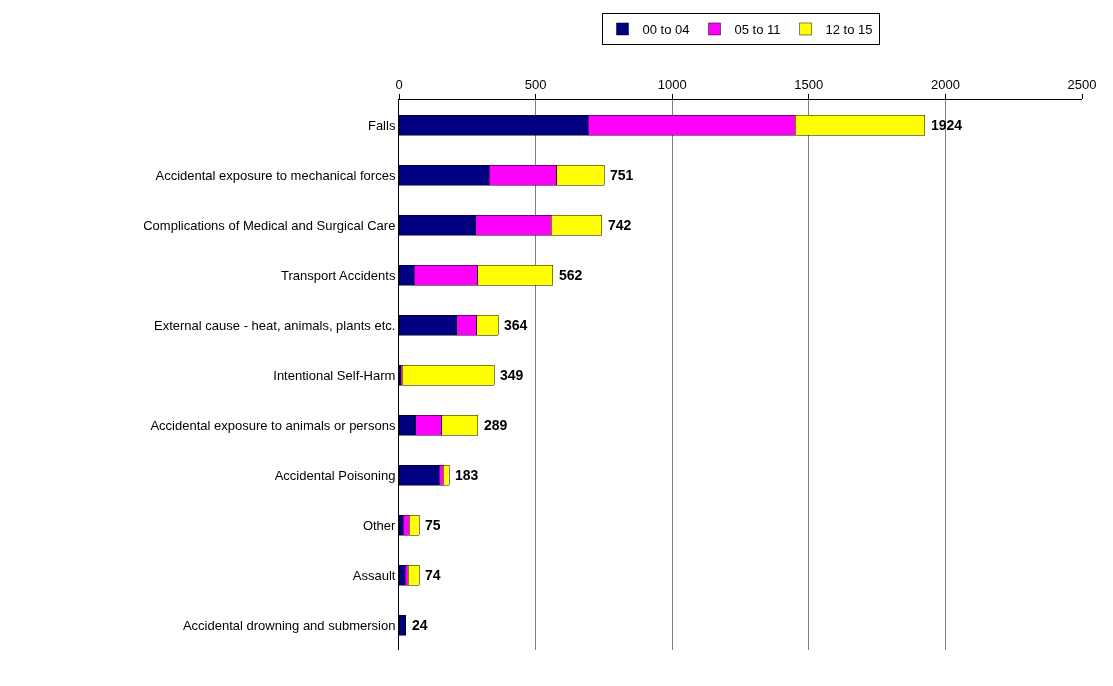  Describe the element at coordinates (433, 575) in the screenshot. I see `total-label: 74` at that location.